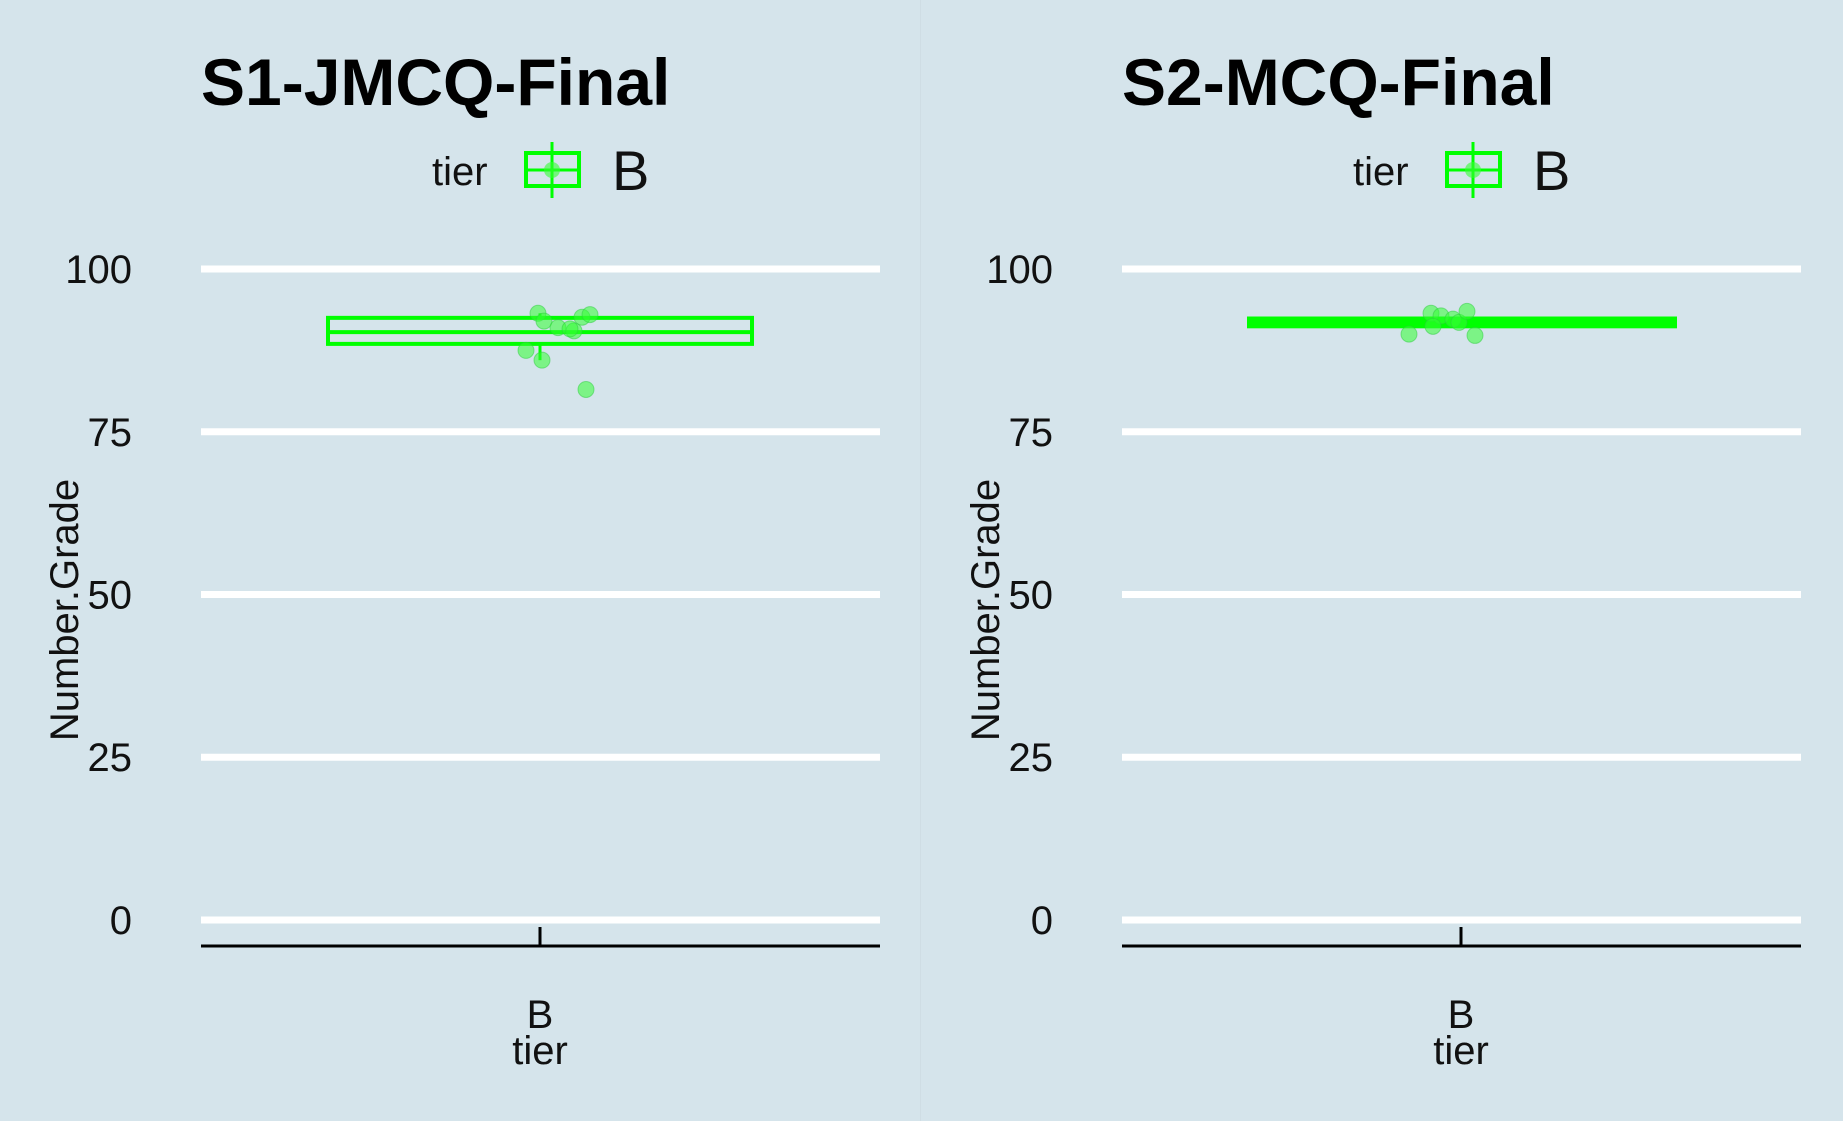 This screenshot has height=1121, width=1843. I want to click on panel-divider, so click(920, 560).